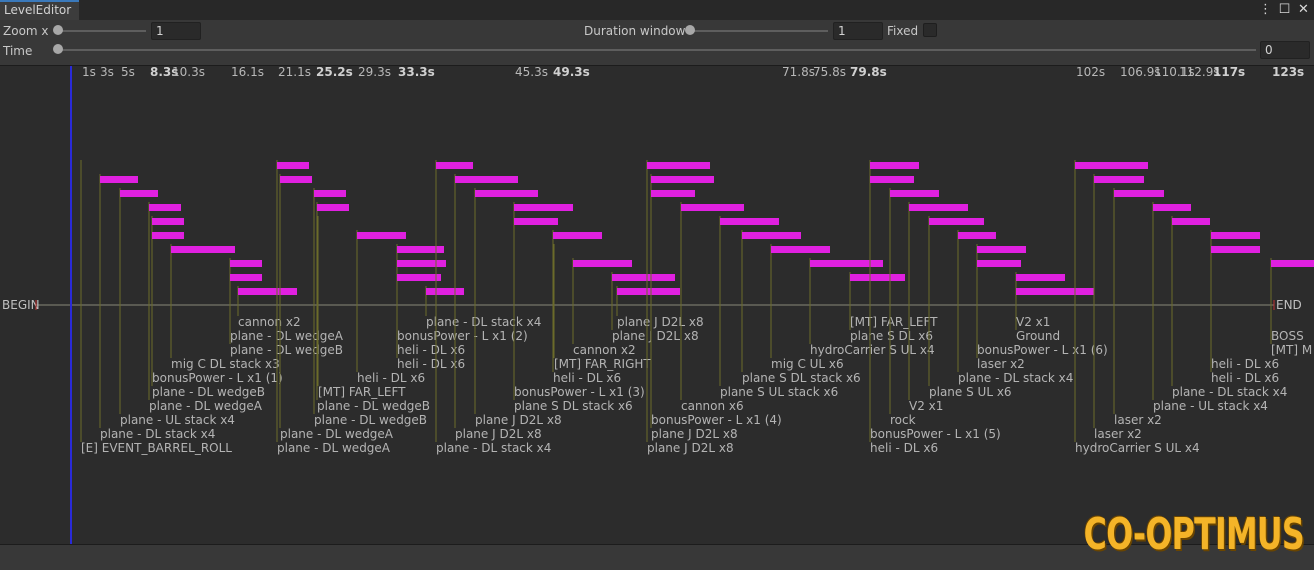  I want to click on end-marker-label: END, so click(1289, 305).